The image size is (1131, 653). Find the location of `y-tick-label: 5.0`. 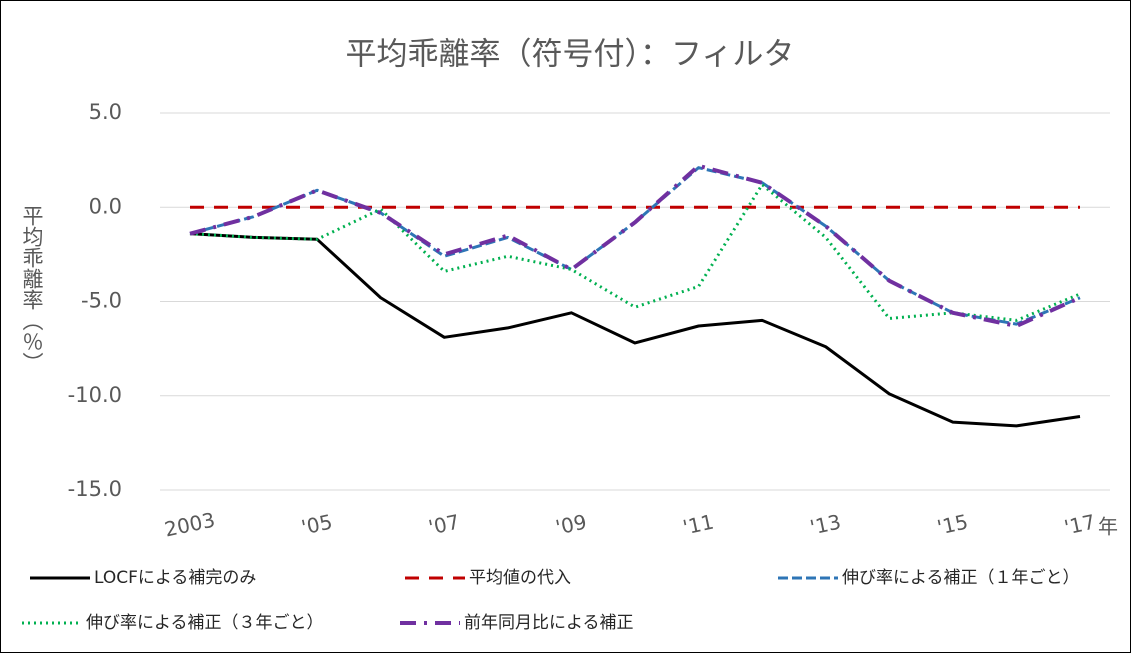

y-tick-label: 5.0 is located at coordinates (105, 112).